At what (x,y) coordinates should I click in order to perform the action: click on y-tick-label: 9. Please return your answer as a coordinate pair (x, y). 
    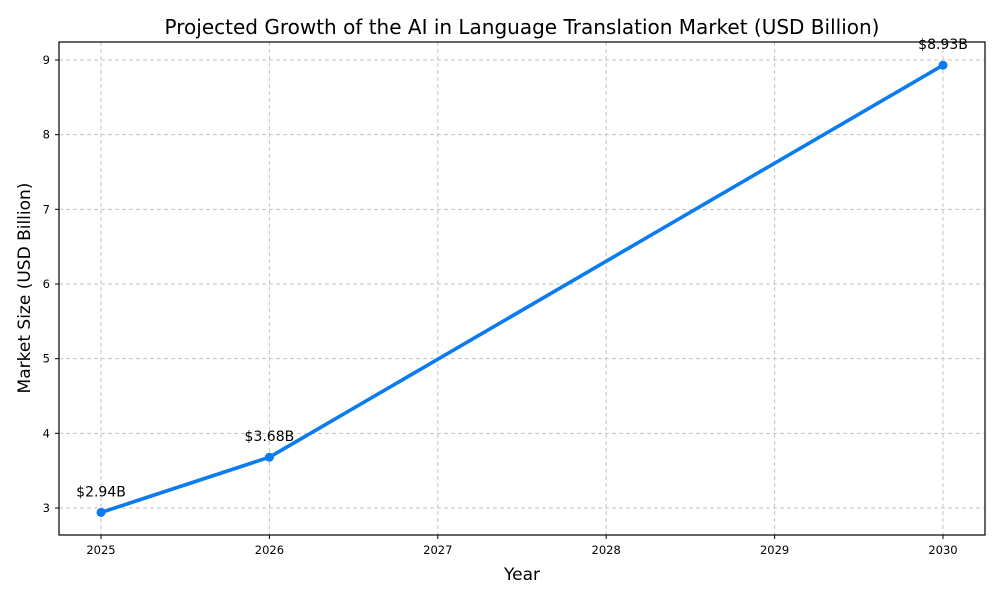
    Looking at the image, I should click on (46, 60).